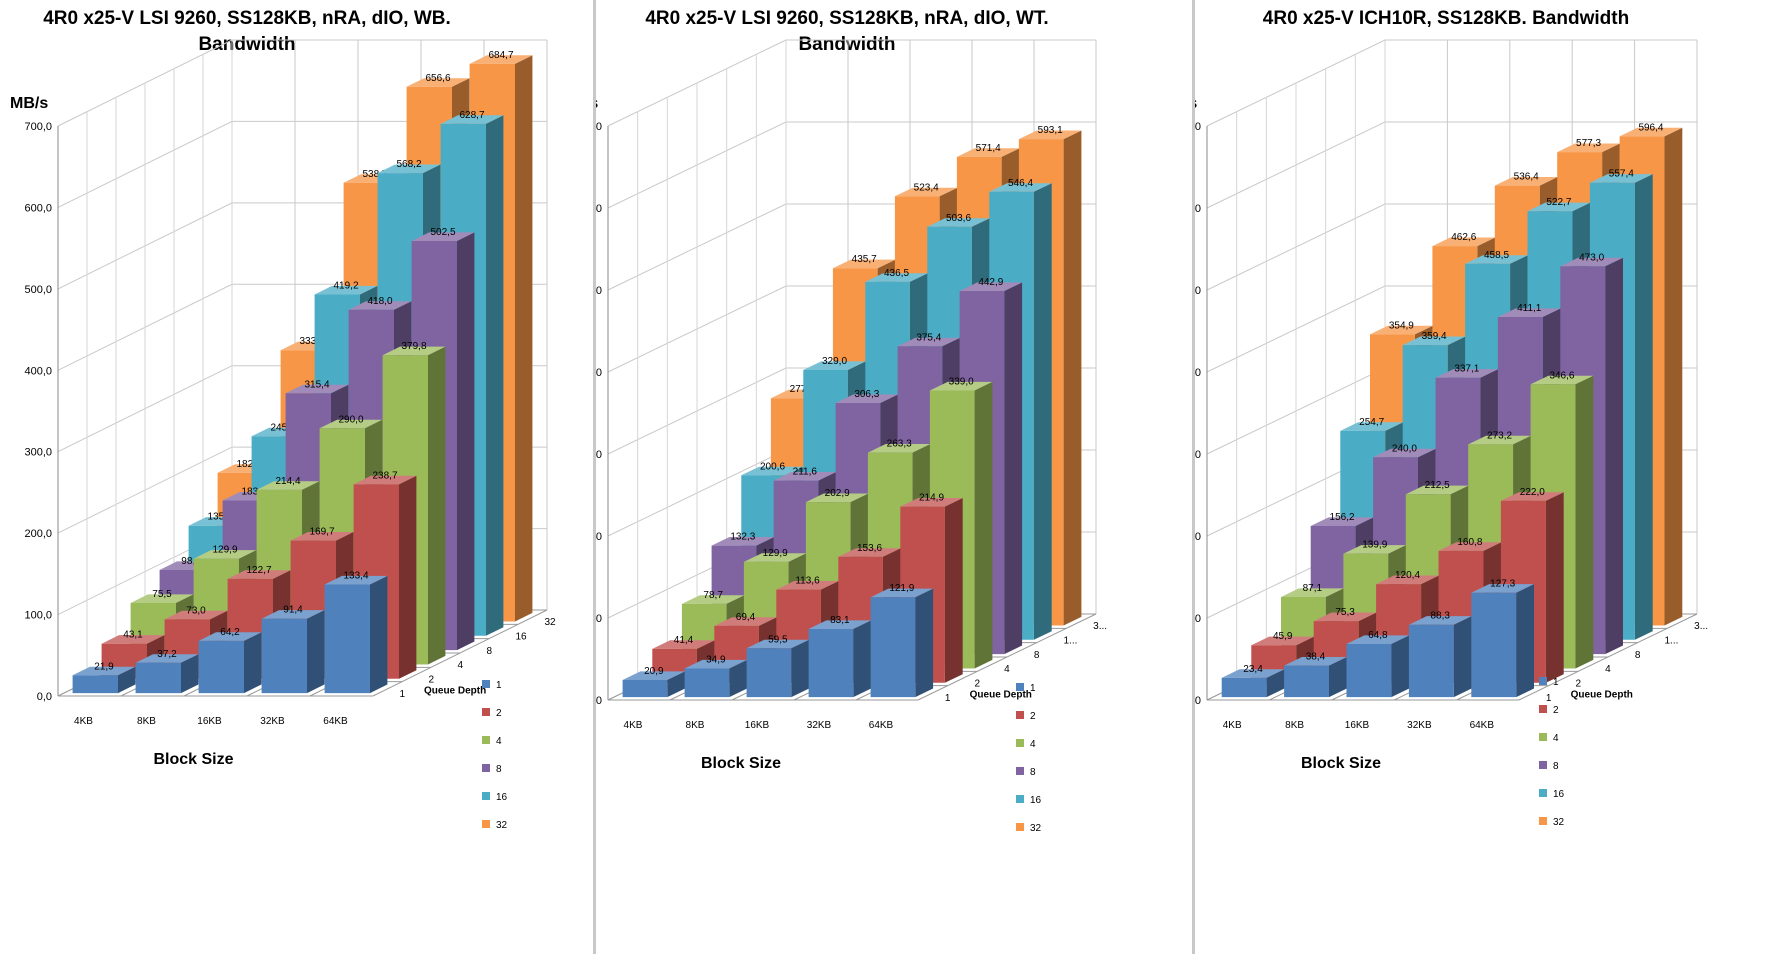 The height and width of the screenshot is (954, 1786). I want to click on data-label: 523,4, so click(926, 187).